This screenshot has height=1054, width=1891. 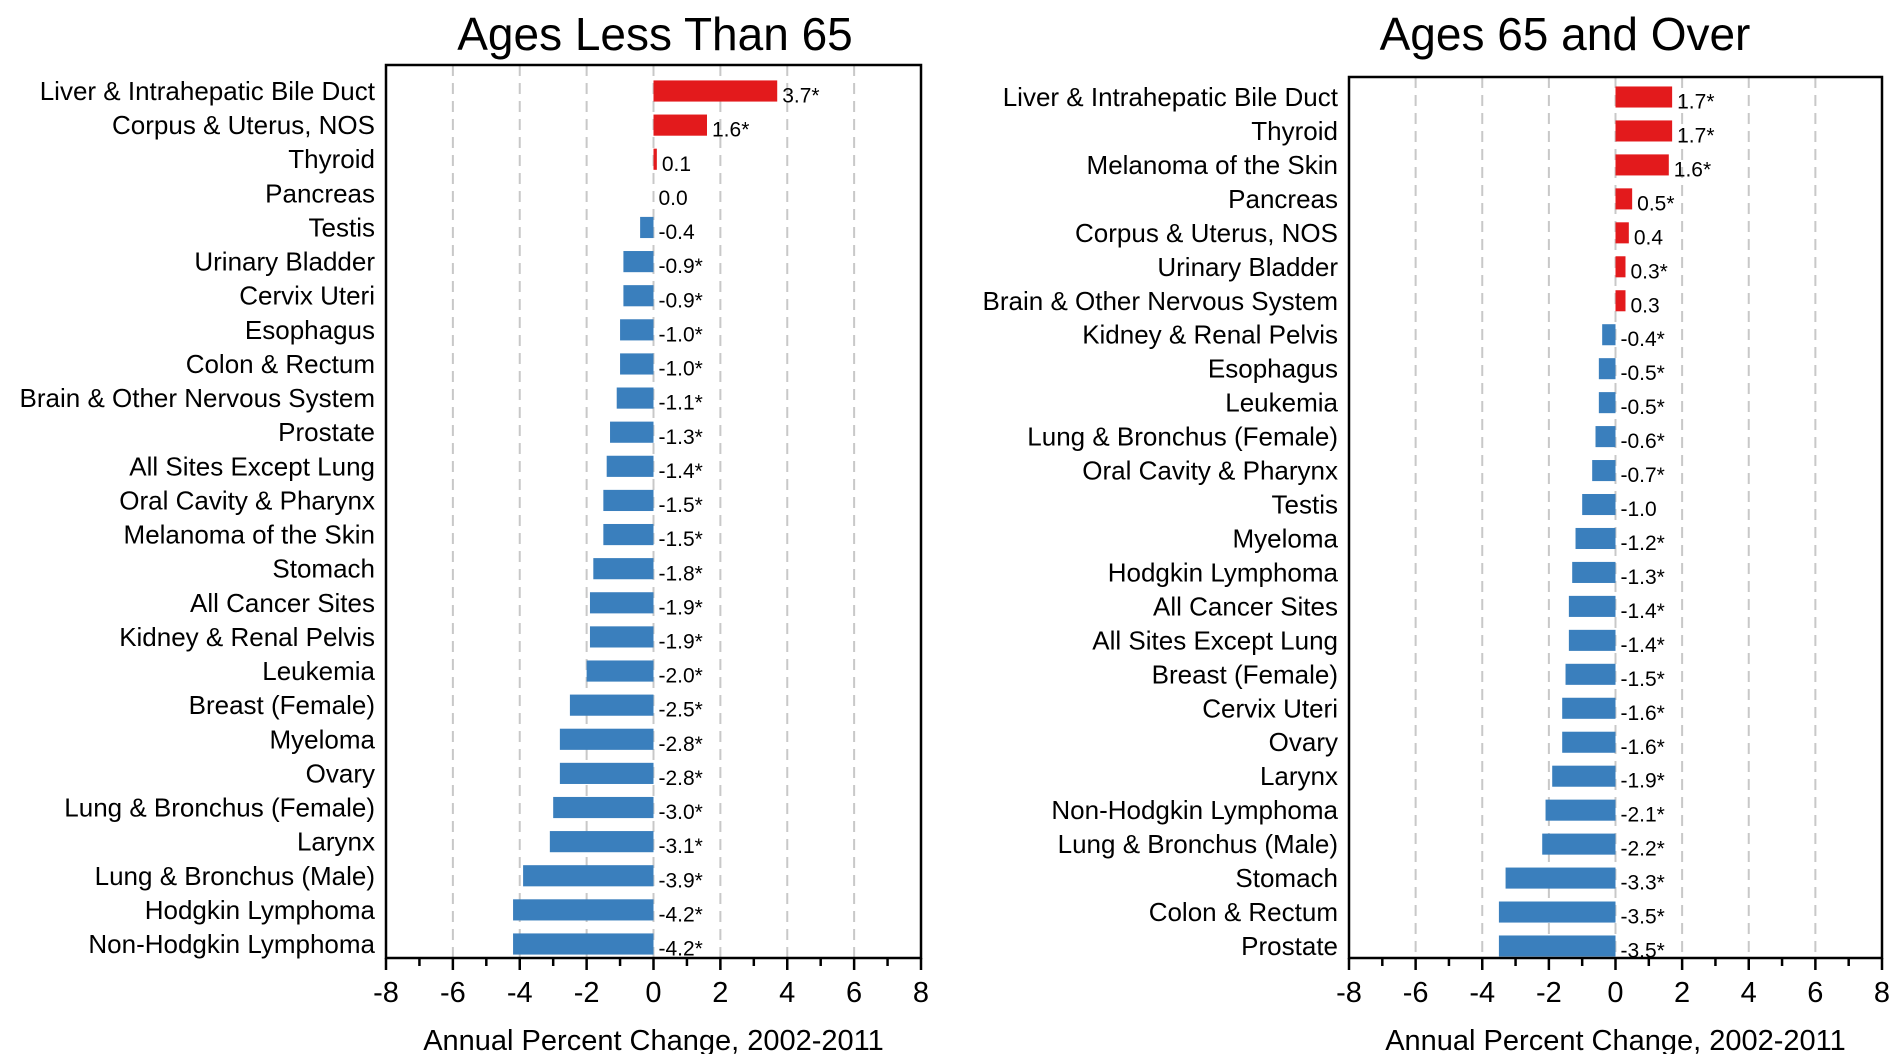 What do you see at coordinates (1643, 883) in the screenshot?
I see `data-label: -3.3*` at bounding box center [1643, 883].